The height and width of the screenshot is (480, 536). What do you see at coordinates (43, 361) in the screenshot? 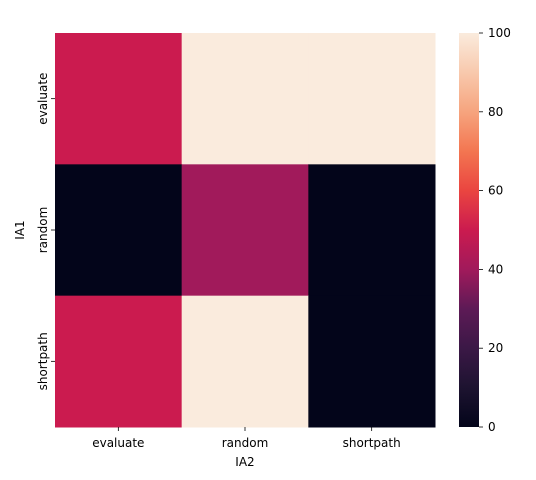
I see `y-tick-label: shortpath` at bounding box center [43, 361].